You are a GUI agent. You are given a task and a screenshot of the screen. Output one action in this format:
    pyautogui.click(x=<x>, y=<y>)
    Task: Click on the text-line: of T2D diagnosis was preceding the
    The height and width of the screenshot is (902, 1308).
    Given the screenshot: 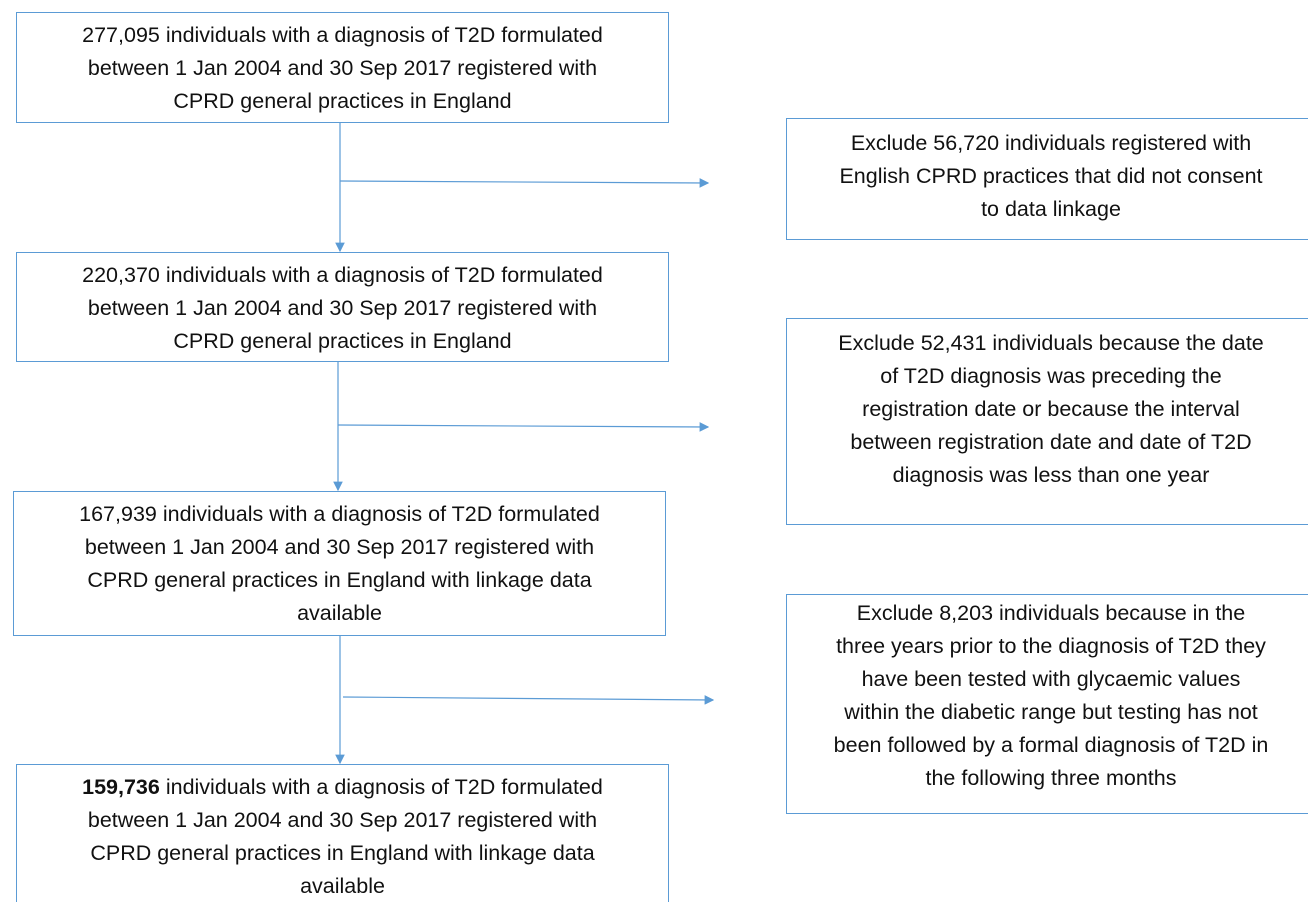 What is the action you would take?
    pyautogui.click(x=1047, y=376)
    